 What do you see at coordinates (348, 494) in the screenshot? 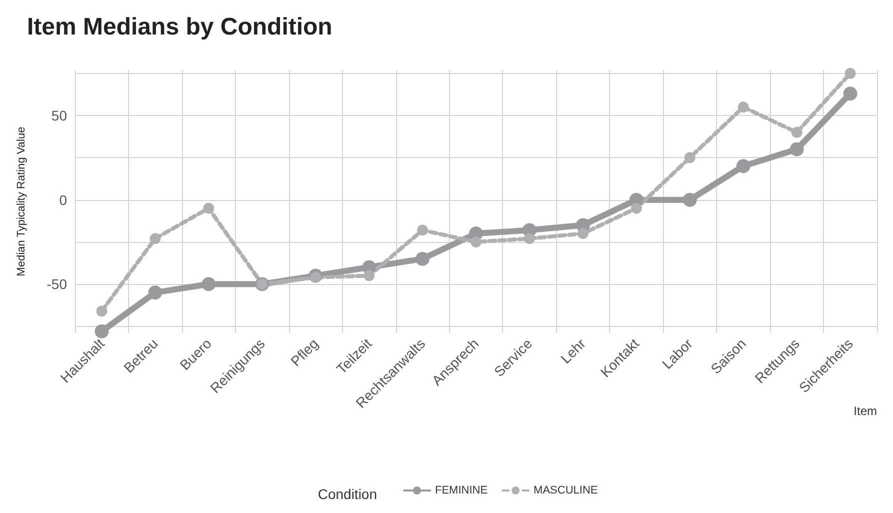
I see `legend-title: Condition` at bounding box center [348, 494].